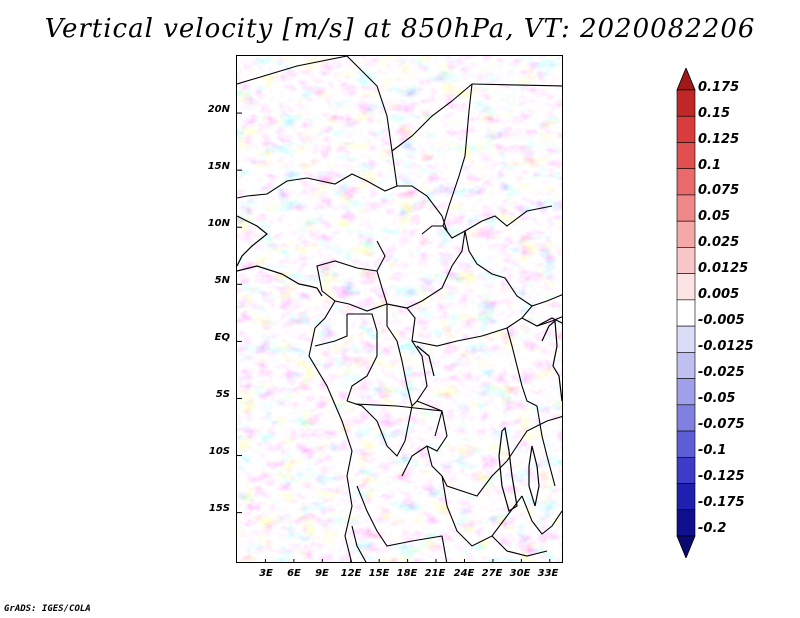  I want to click on lat-label: 10N, so click(218, 223).